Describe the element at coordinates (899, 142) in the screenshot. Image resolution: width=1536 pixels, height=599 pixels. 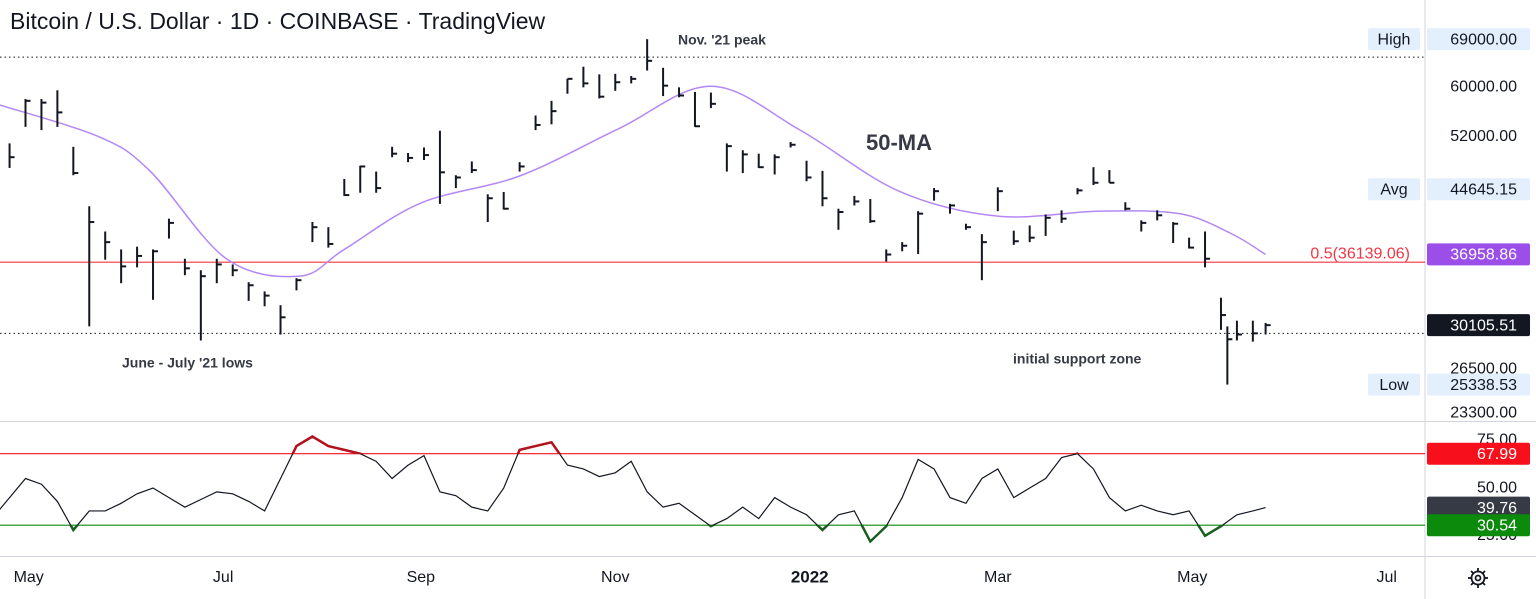
I see `annotation: 50-MA` at that location.